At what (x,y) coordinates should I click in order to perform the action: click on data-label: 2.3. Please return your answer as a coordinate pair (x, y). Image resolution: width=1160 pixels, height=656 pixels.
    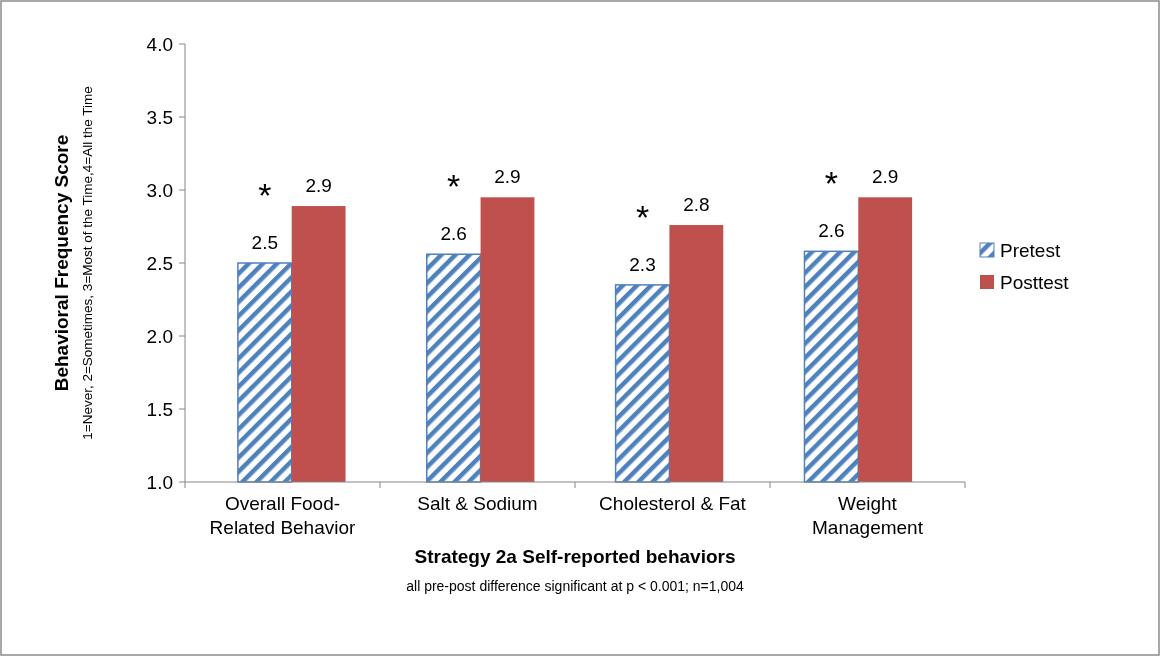
    Looking at the image, I should click on (642, 264).